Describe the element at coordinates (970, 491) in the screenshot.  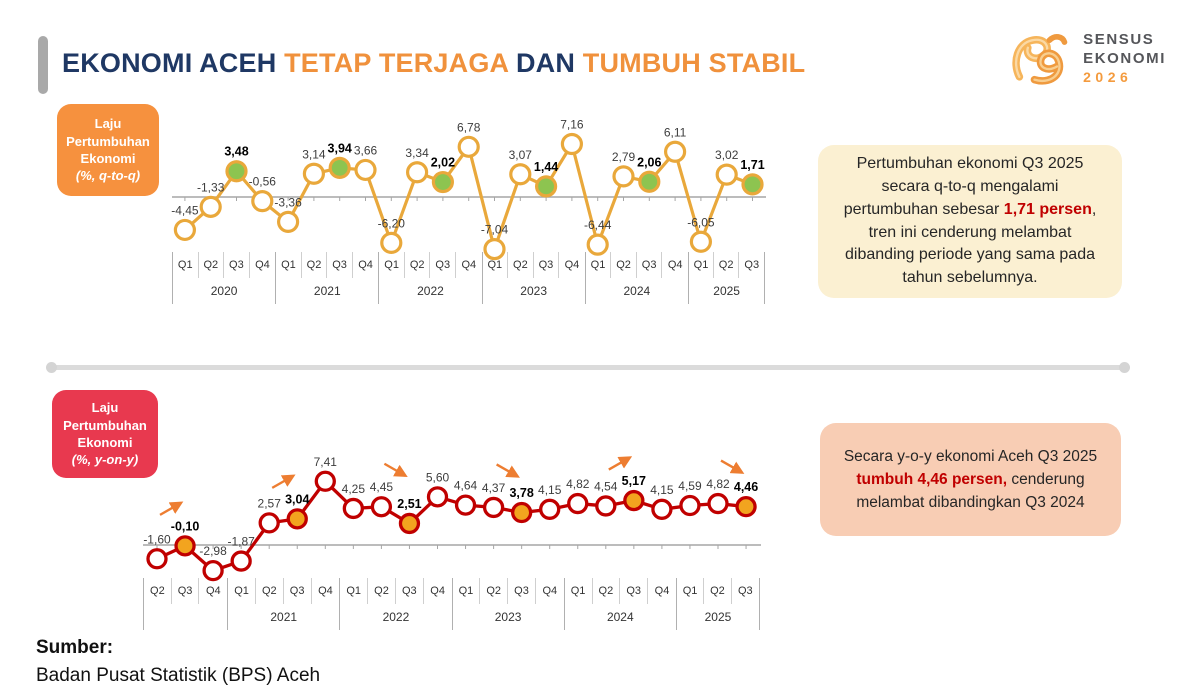
I see `callout-text-segment: cenderung melambat dibandingkan Q3 2024` at that location.